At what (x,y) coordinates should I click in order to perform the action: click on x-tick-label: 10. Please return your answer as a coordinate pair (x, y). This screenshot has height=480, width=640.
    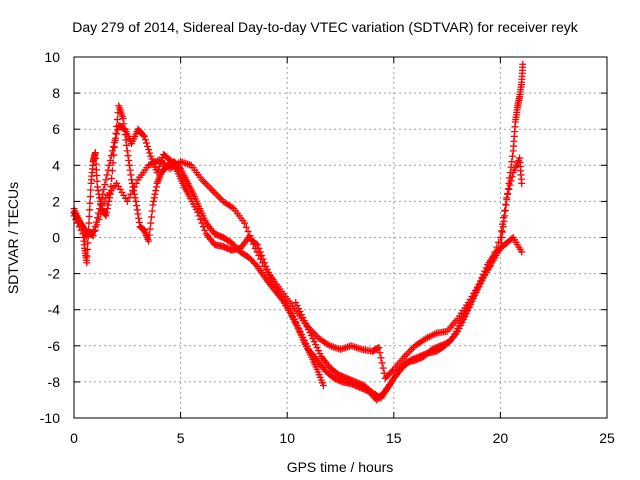
    Looking at the image, I should click on (287, 438).